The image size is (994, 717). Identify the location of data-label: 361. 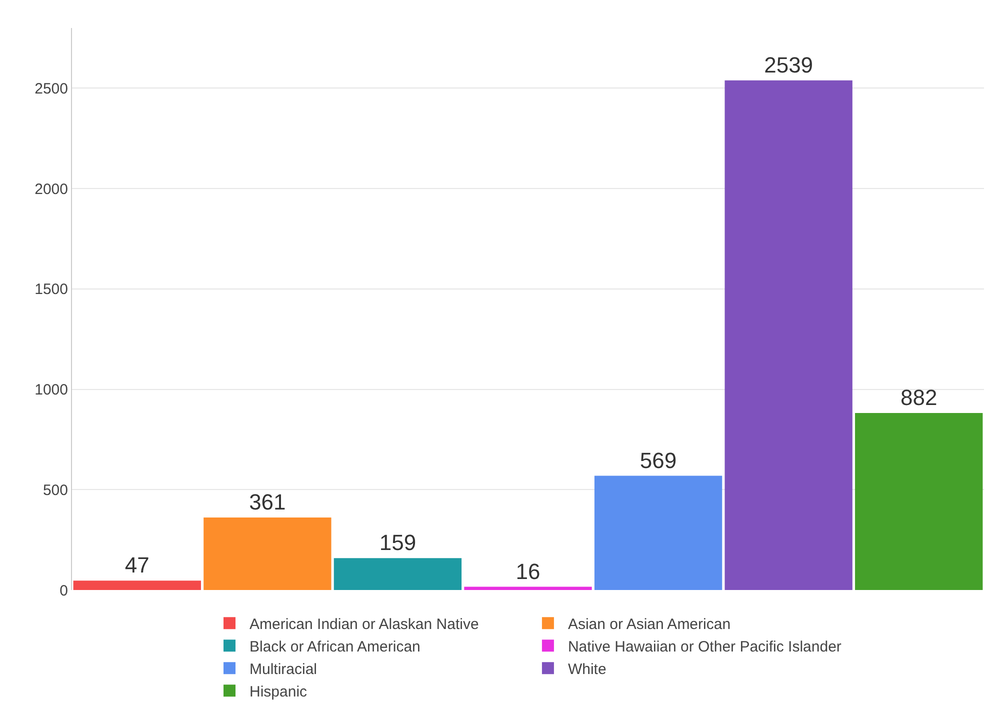
(267, 502).